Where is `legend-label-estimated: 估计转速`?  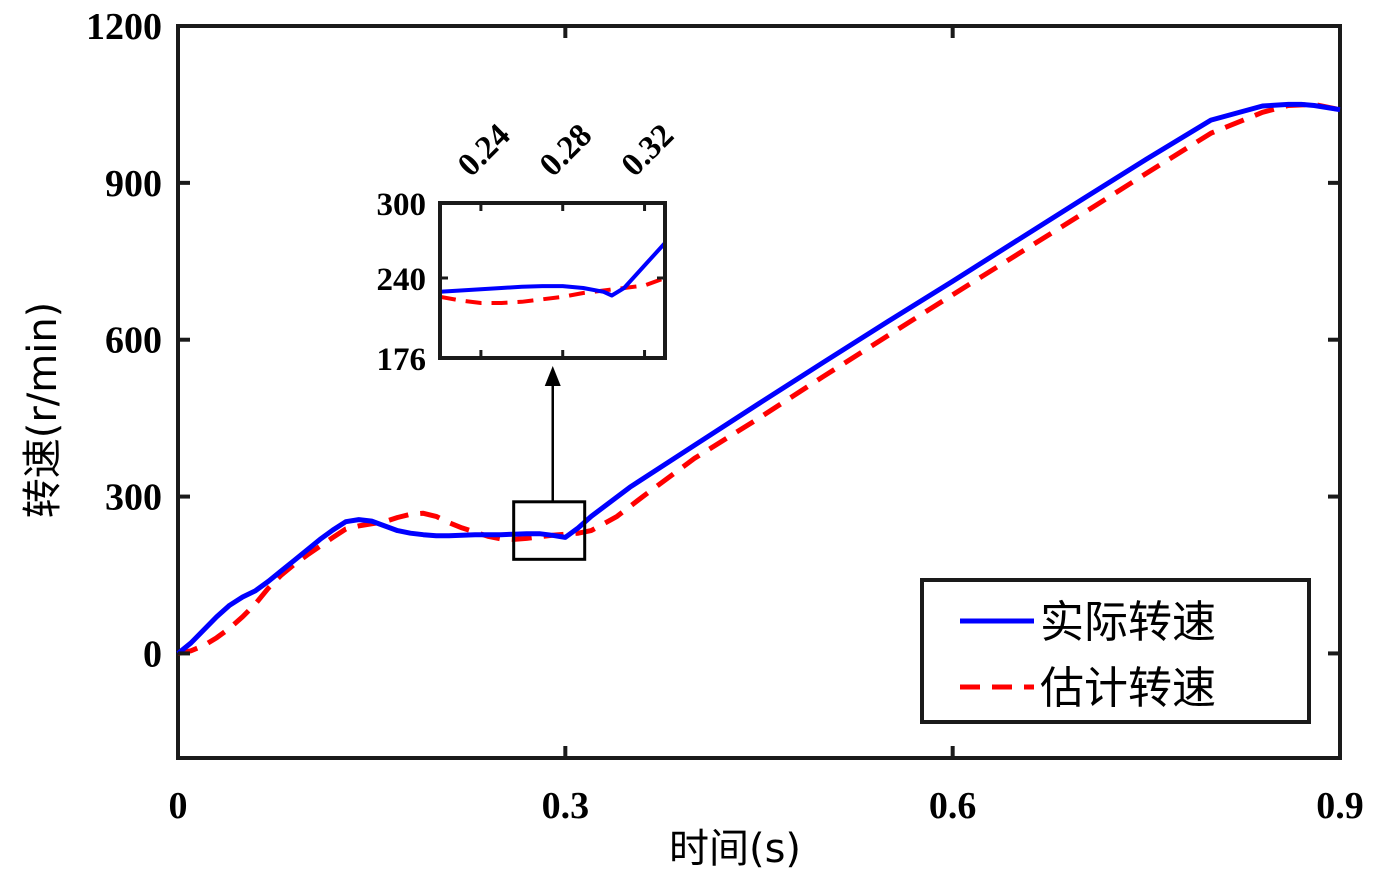 legend-label-estimated: 估计转速 is located at coordinates (1128, 688).